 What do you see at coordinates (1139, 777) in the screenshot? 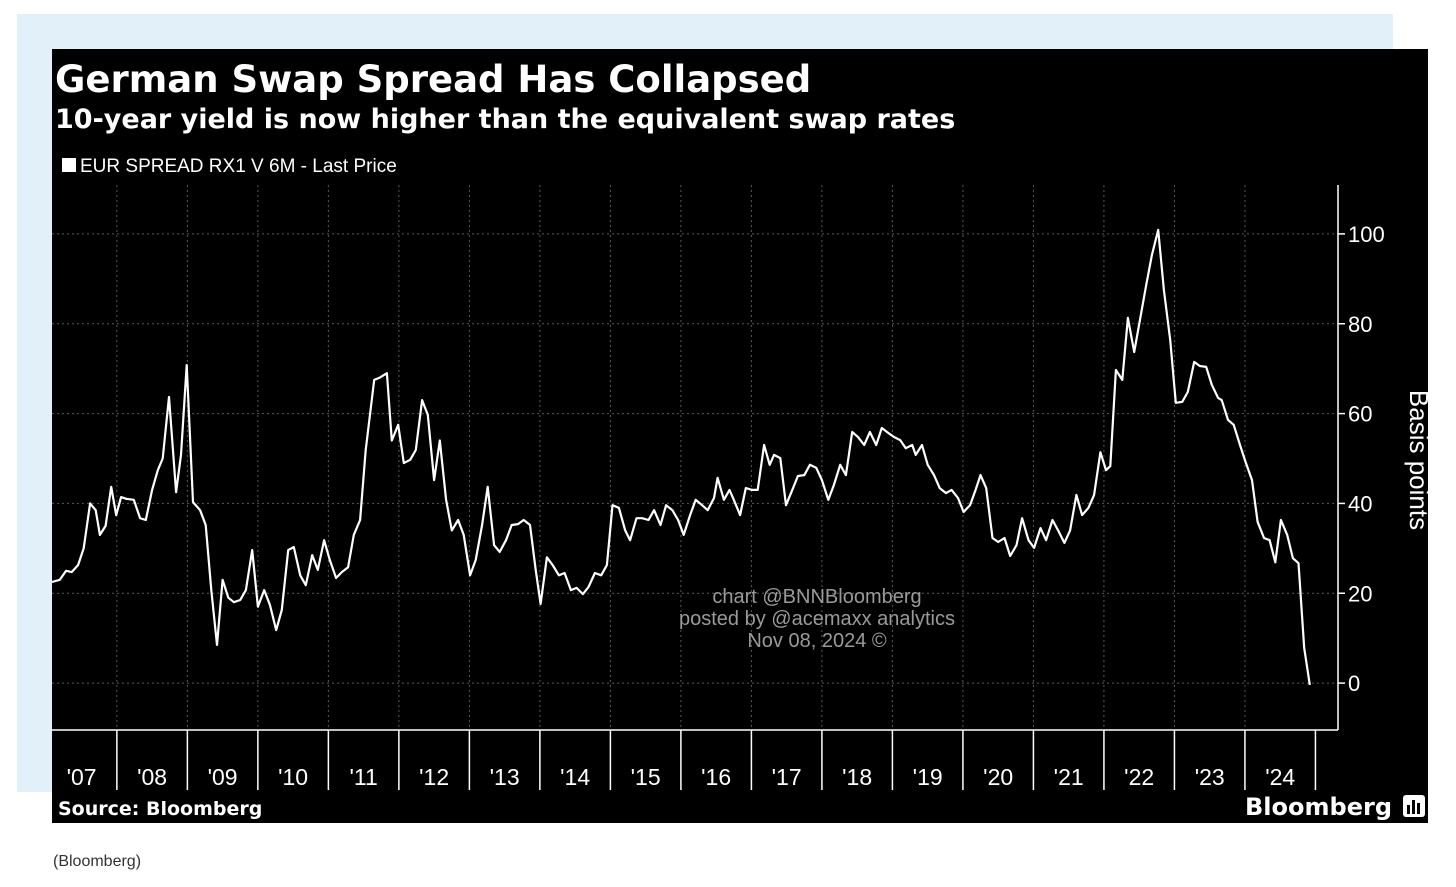
I see `x-tick-label: '22` at bounding box center [1139, 777].